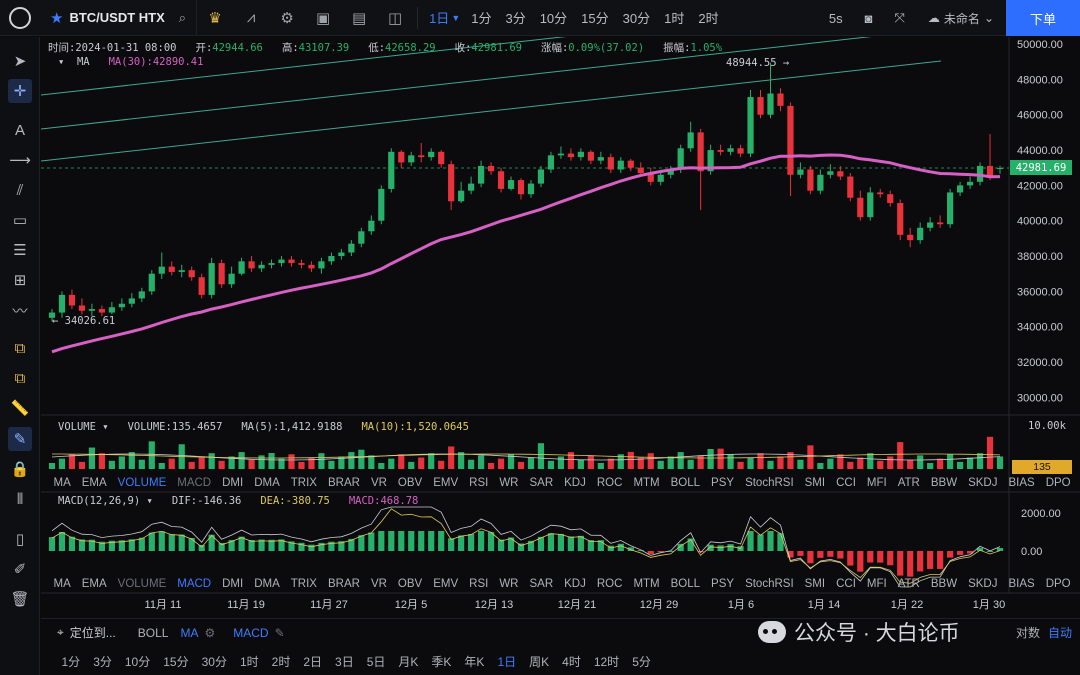 The image size is (1080, 675). What do you see at coordinates (606, 662) in the screenshot?
I see `timeframe-16: 12时` at bounding box center [606, 662].